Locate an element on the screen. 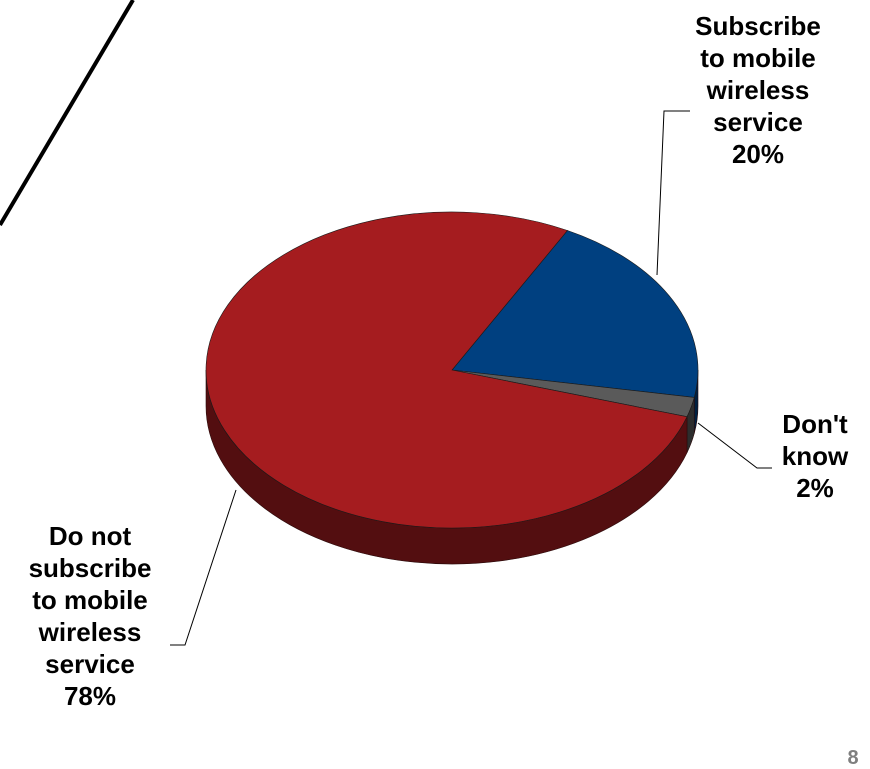 This screenshot has width=870, height=769. slice-label-line: Don't is located at coordinates (815, 424).